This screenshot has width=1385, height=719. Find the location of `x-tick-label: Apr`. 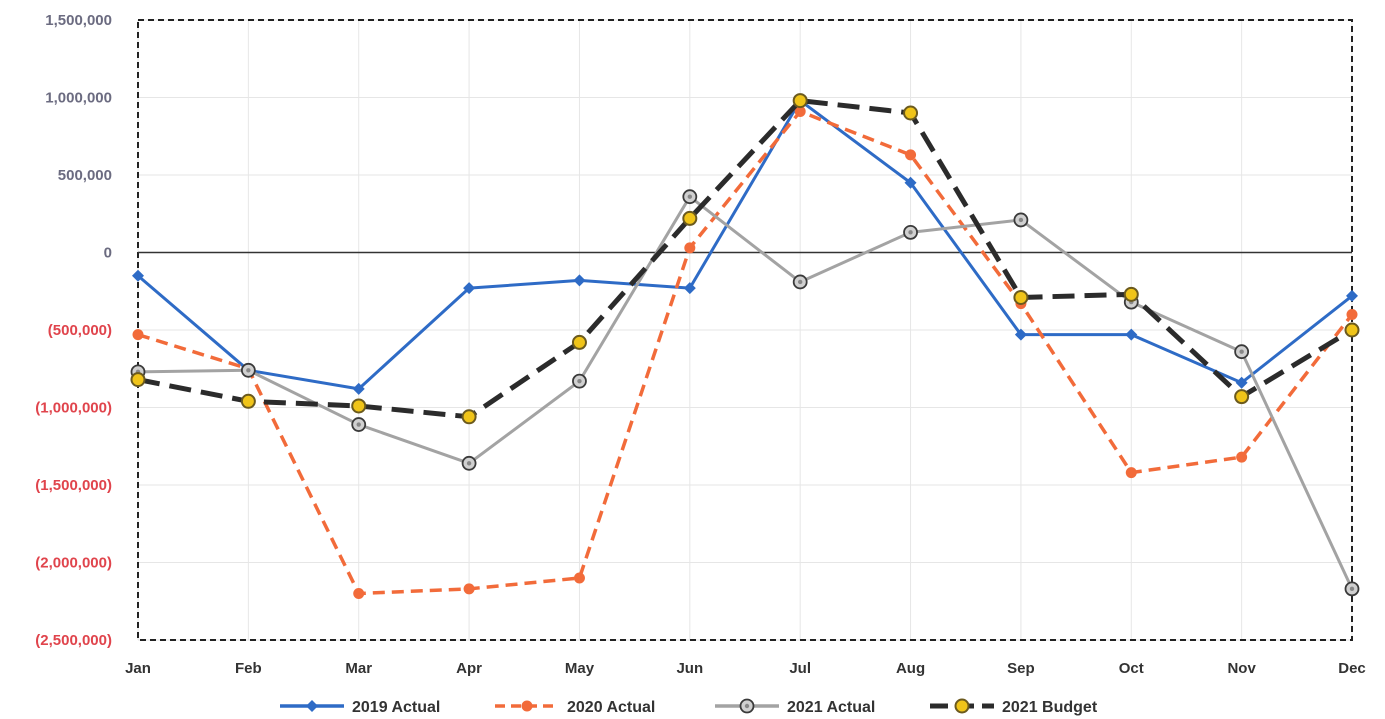

x-tick-label: Apr is located at coordinates (469, 668).